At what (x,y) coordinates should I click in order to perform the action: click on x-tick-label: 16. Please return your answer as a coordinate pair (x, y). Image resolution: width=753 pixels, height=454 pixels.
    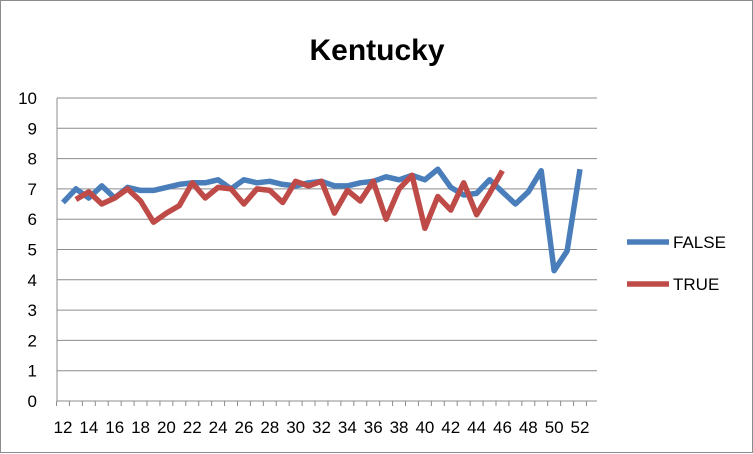
    Looking at the image, I should click on (114, 427).